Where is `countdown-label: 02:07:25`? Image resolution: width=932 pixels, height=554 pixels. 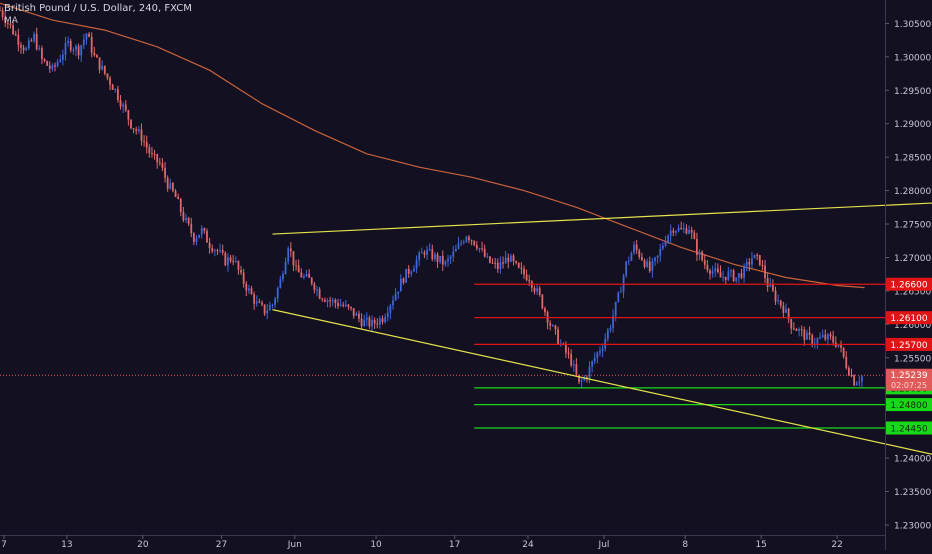 countdown-label: 02:07:25 is located at coordinates (909, 385).